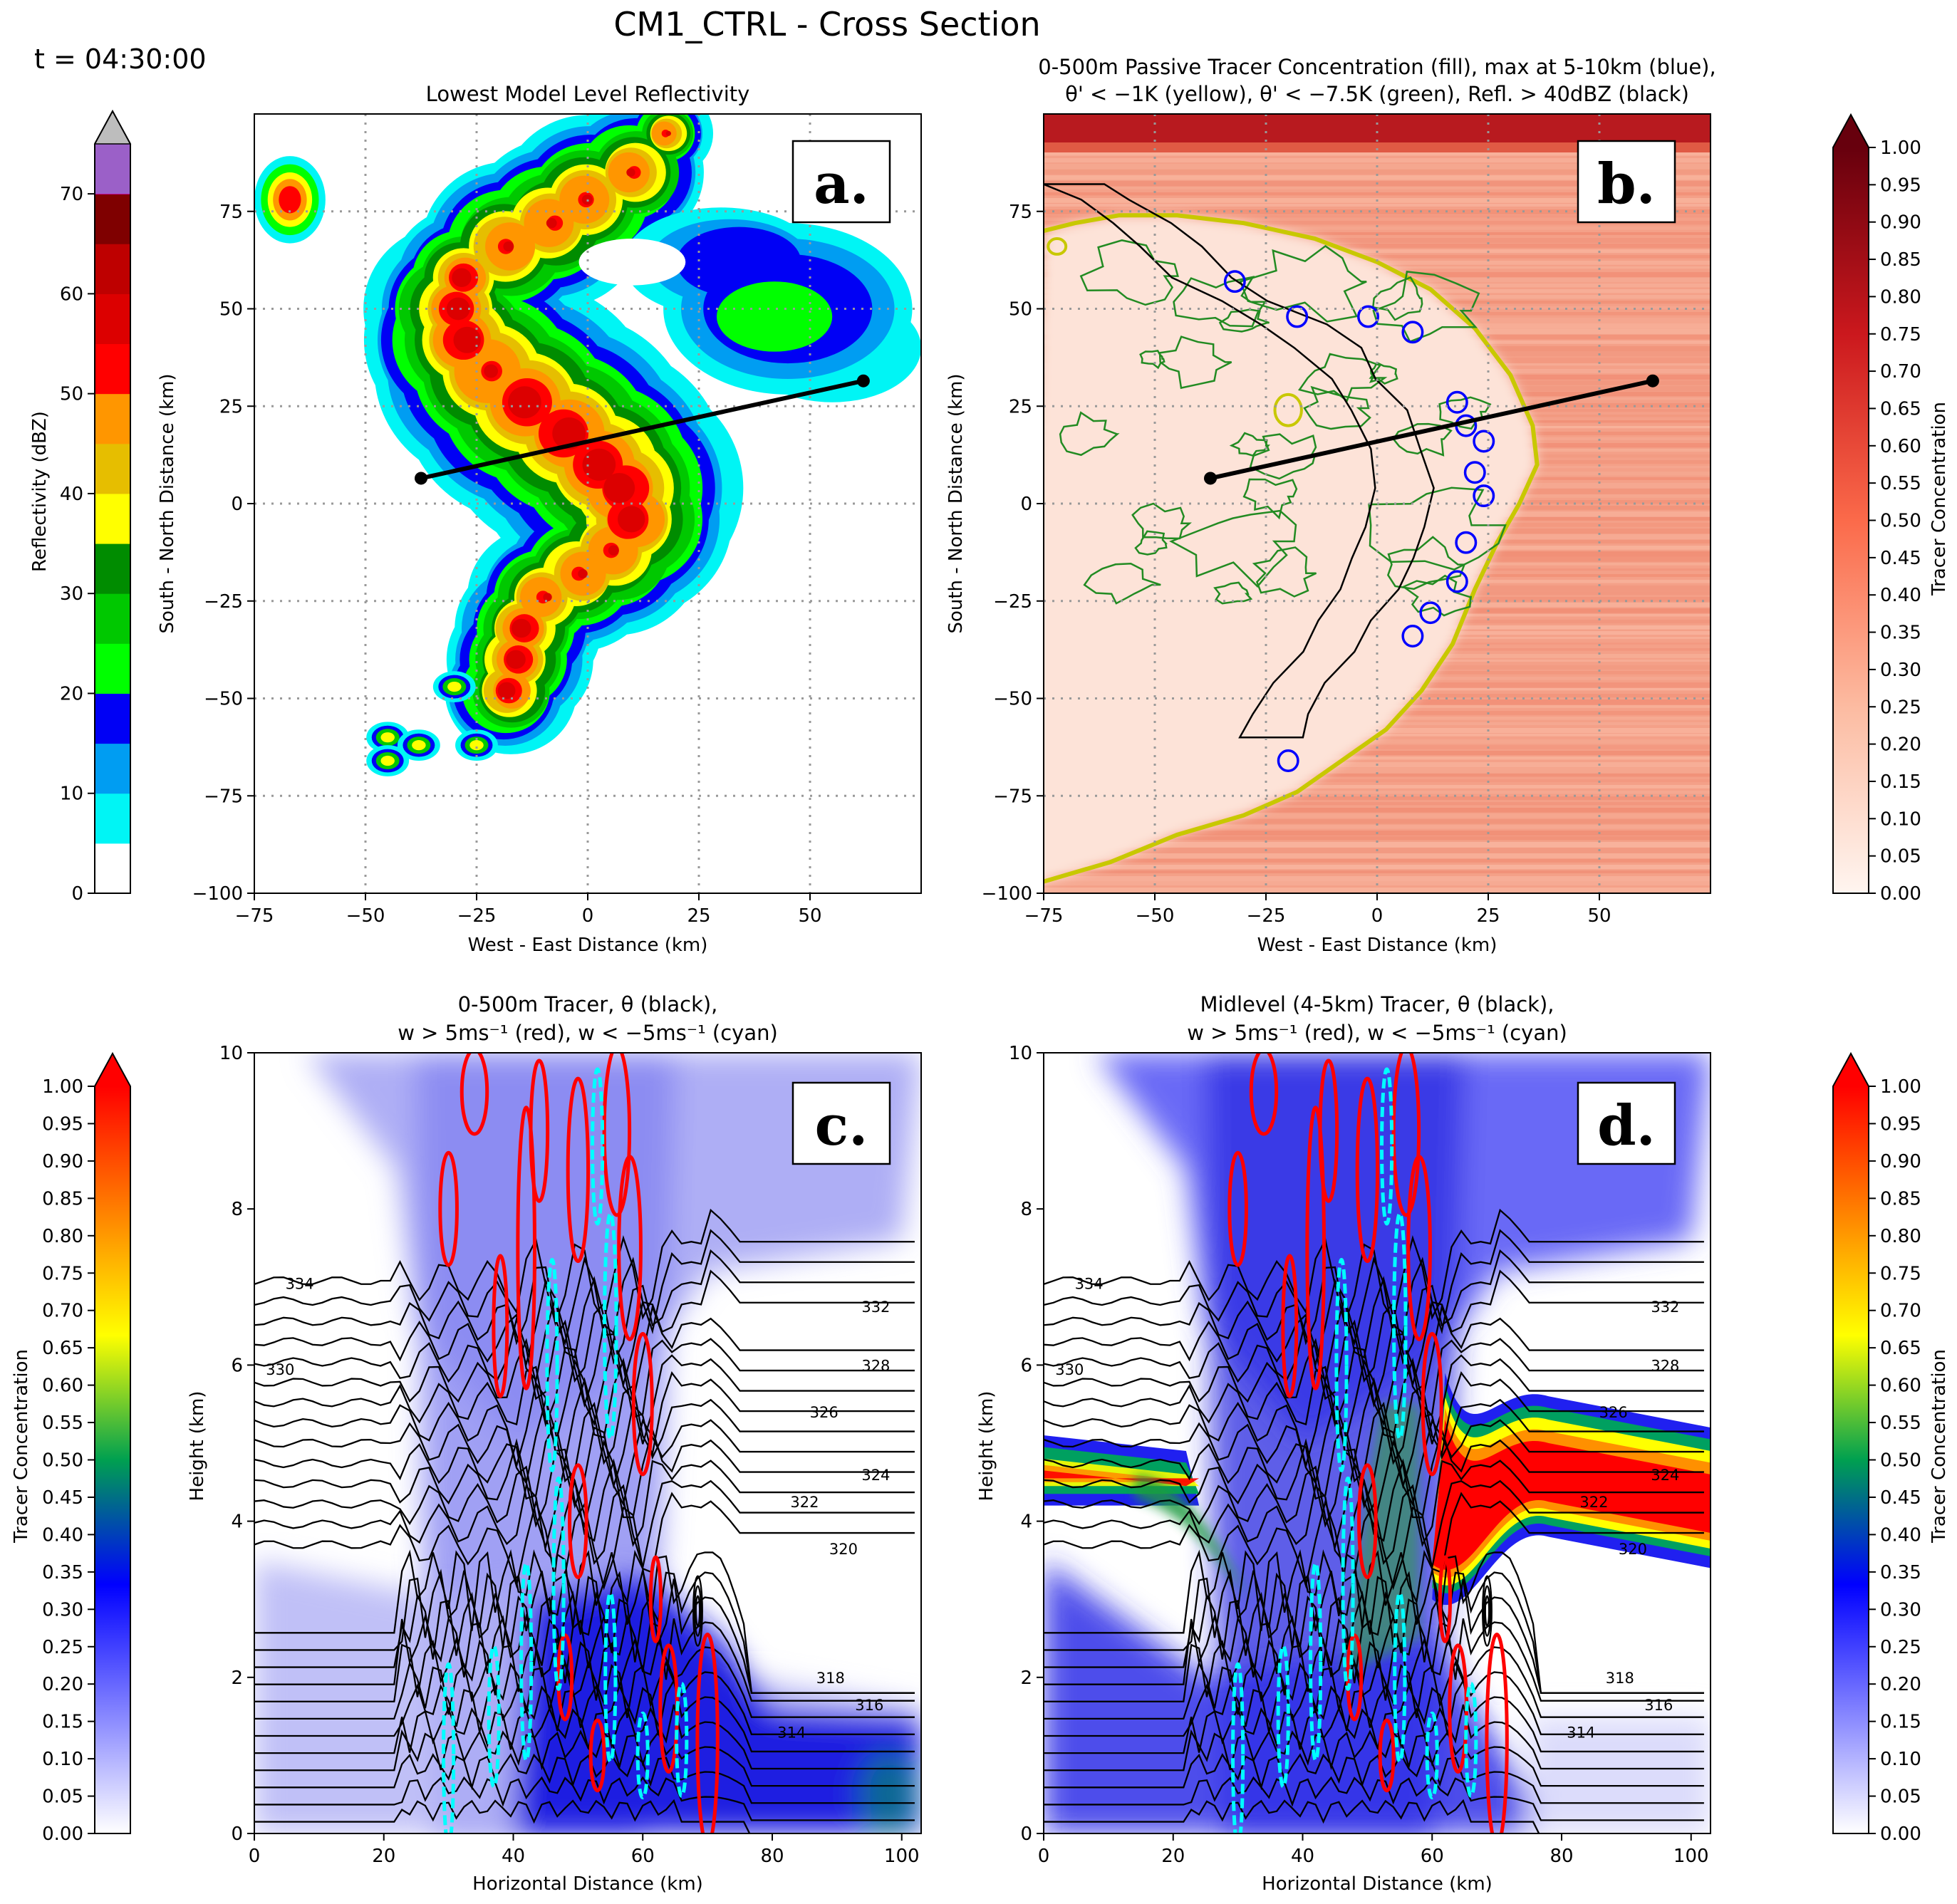  What do you see at coordinates (217, 894) in the screenshot?
I see `y-tick-label: −100` at bounding box center [217, 894].